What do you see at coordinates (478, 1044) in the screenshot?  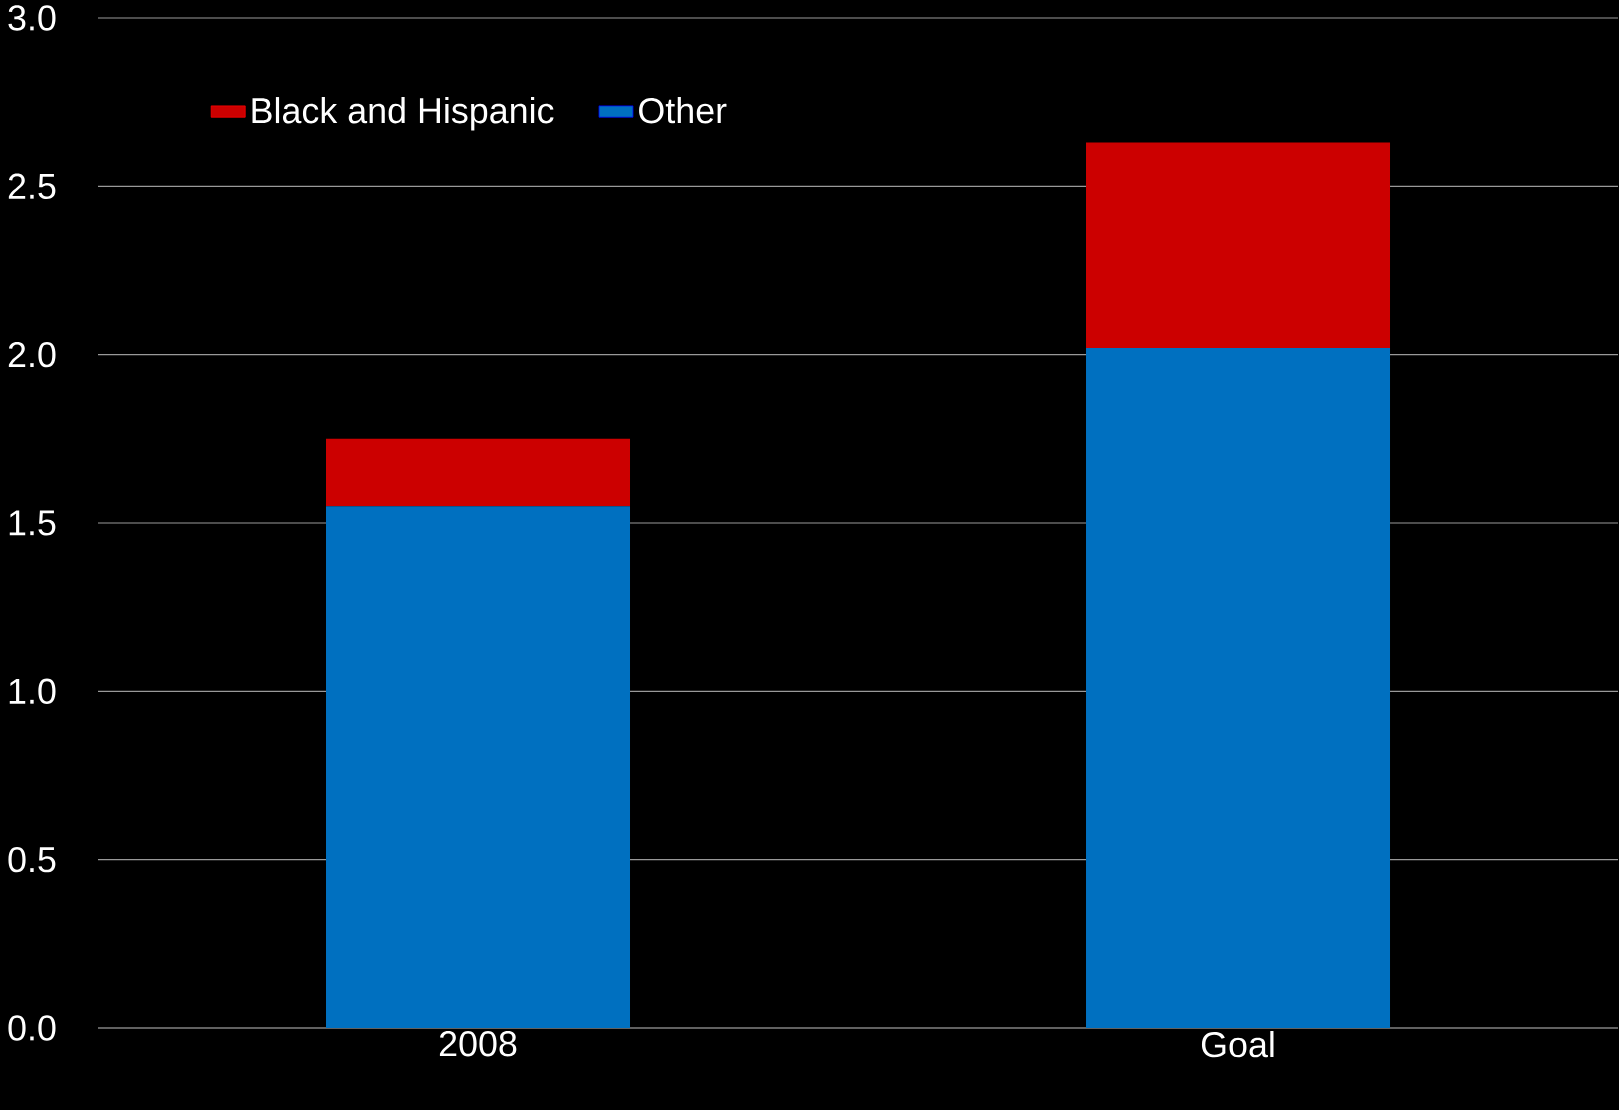 I see `x-tick-label: 2008` at bounding box center [478, 1044].